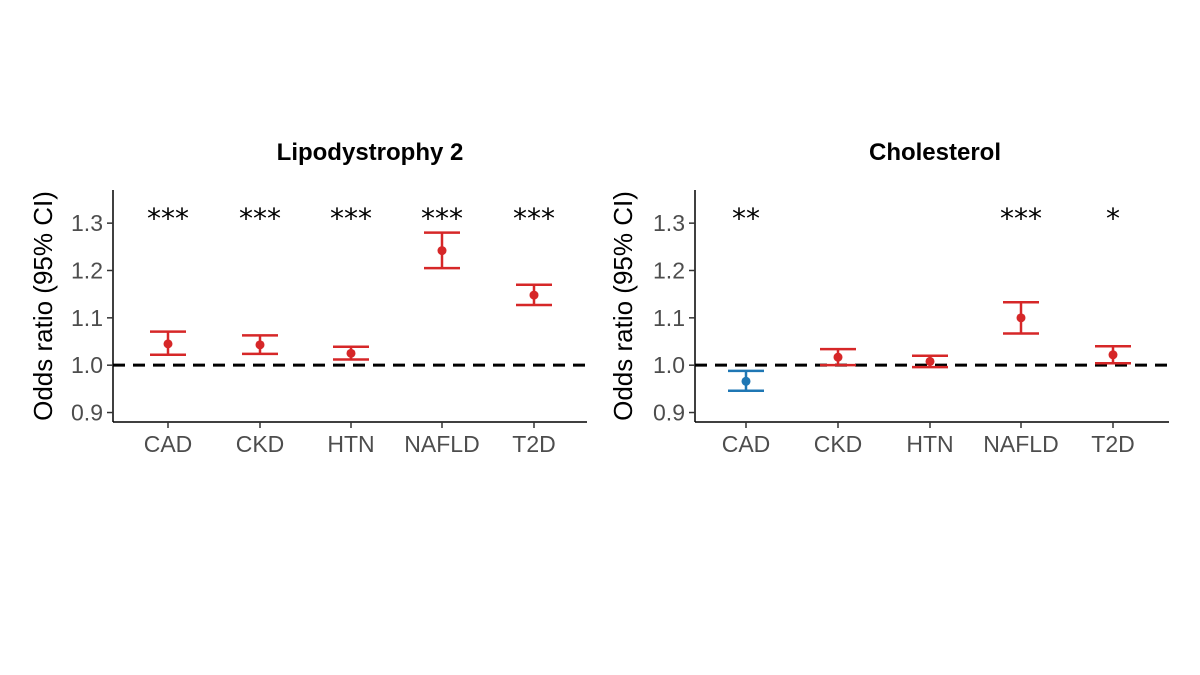 The image size is (1200, 675). What do you see at coordinates (746, 218) in the screenshot?
I see `significance-label: **` at bounding box center [746, 218].